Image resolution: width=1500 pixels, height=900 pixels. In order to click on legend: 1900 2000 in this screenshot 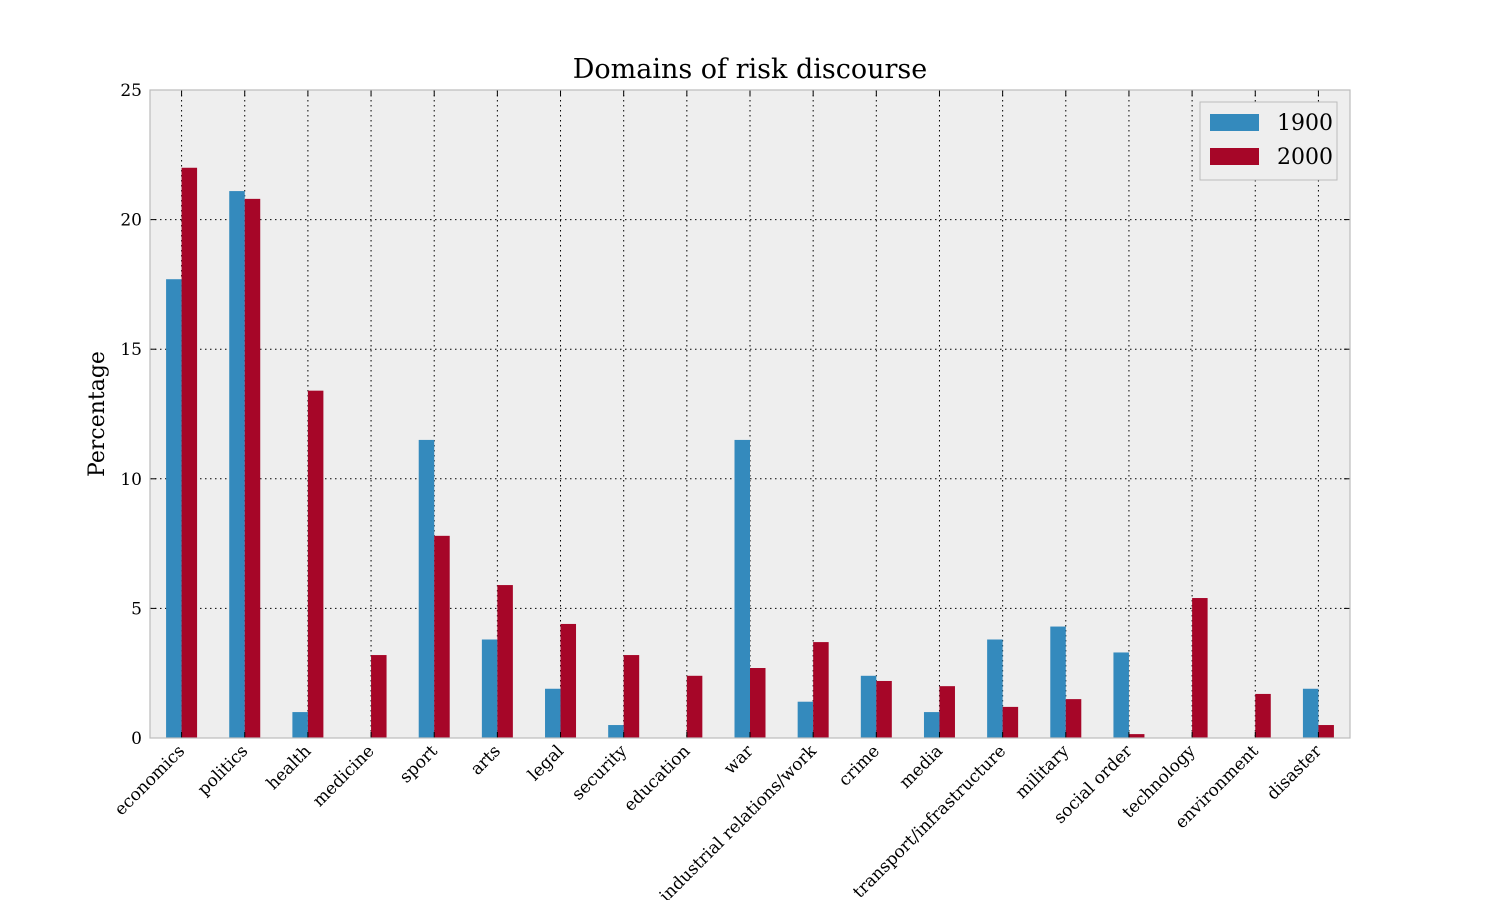, I will do `click(1268, 141)`.